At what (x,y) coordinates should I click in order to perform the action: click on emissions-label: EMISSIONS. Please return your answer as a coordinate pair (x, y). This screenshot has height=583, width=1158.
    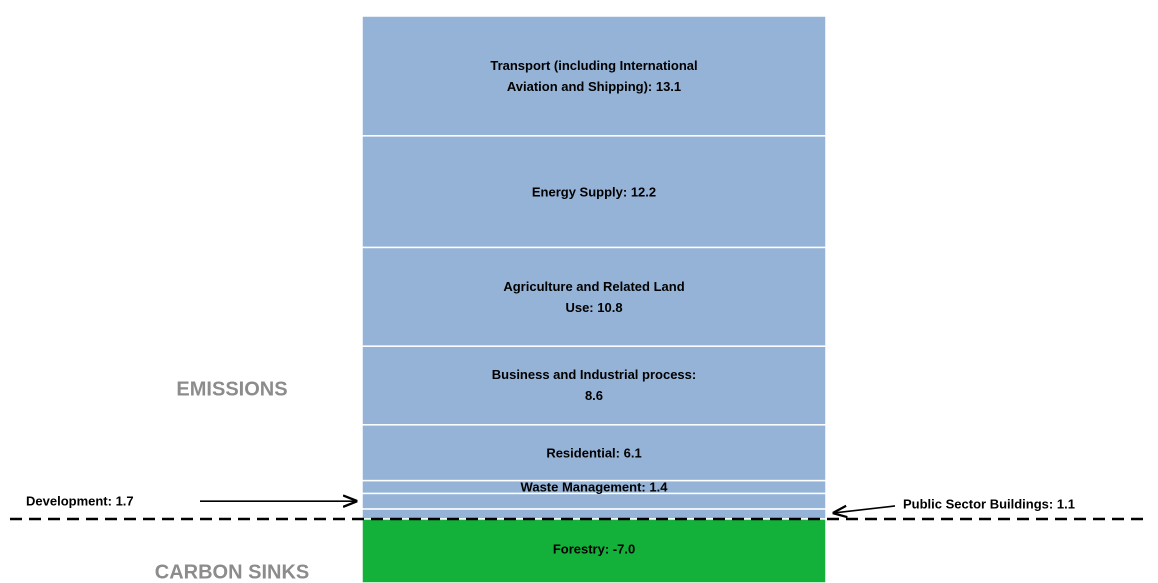
    Looking at the image, I should click on (232, 389).